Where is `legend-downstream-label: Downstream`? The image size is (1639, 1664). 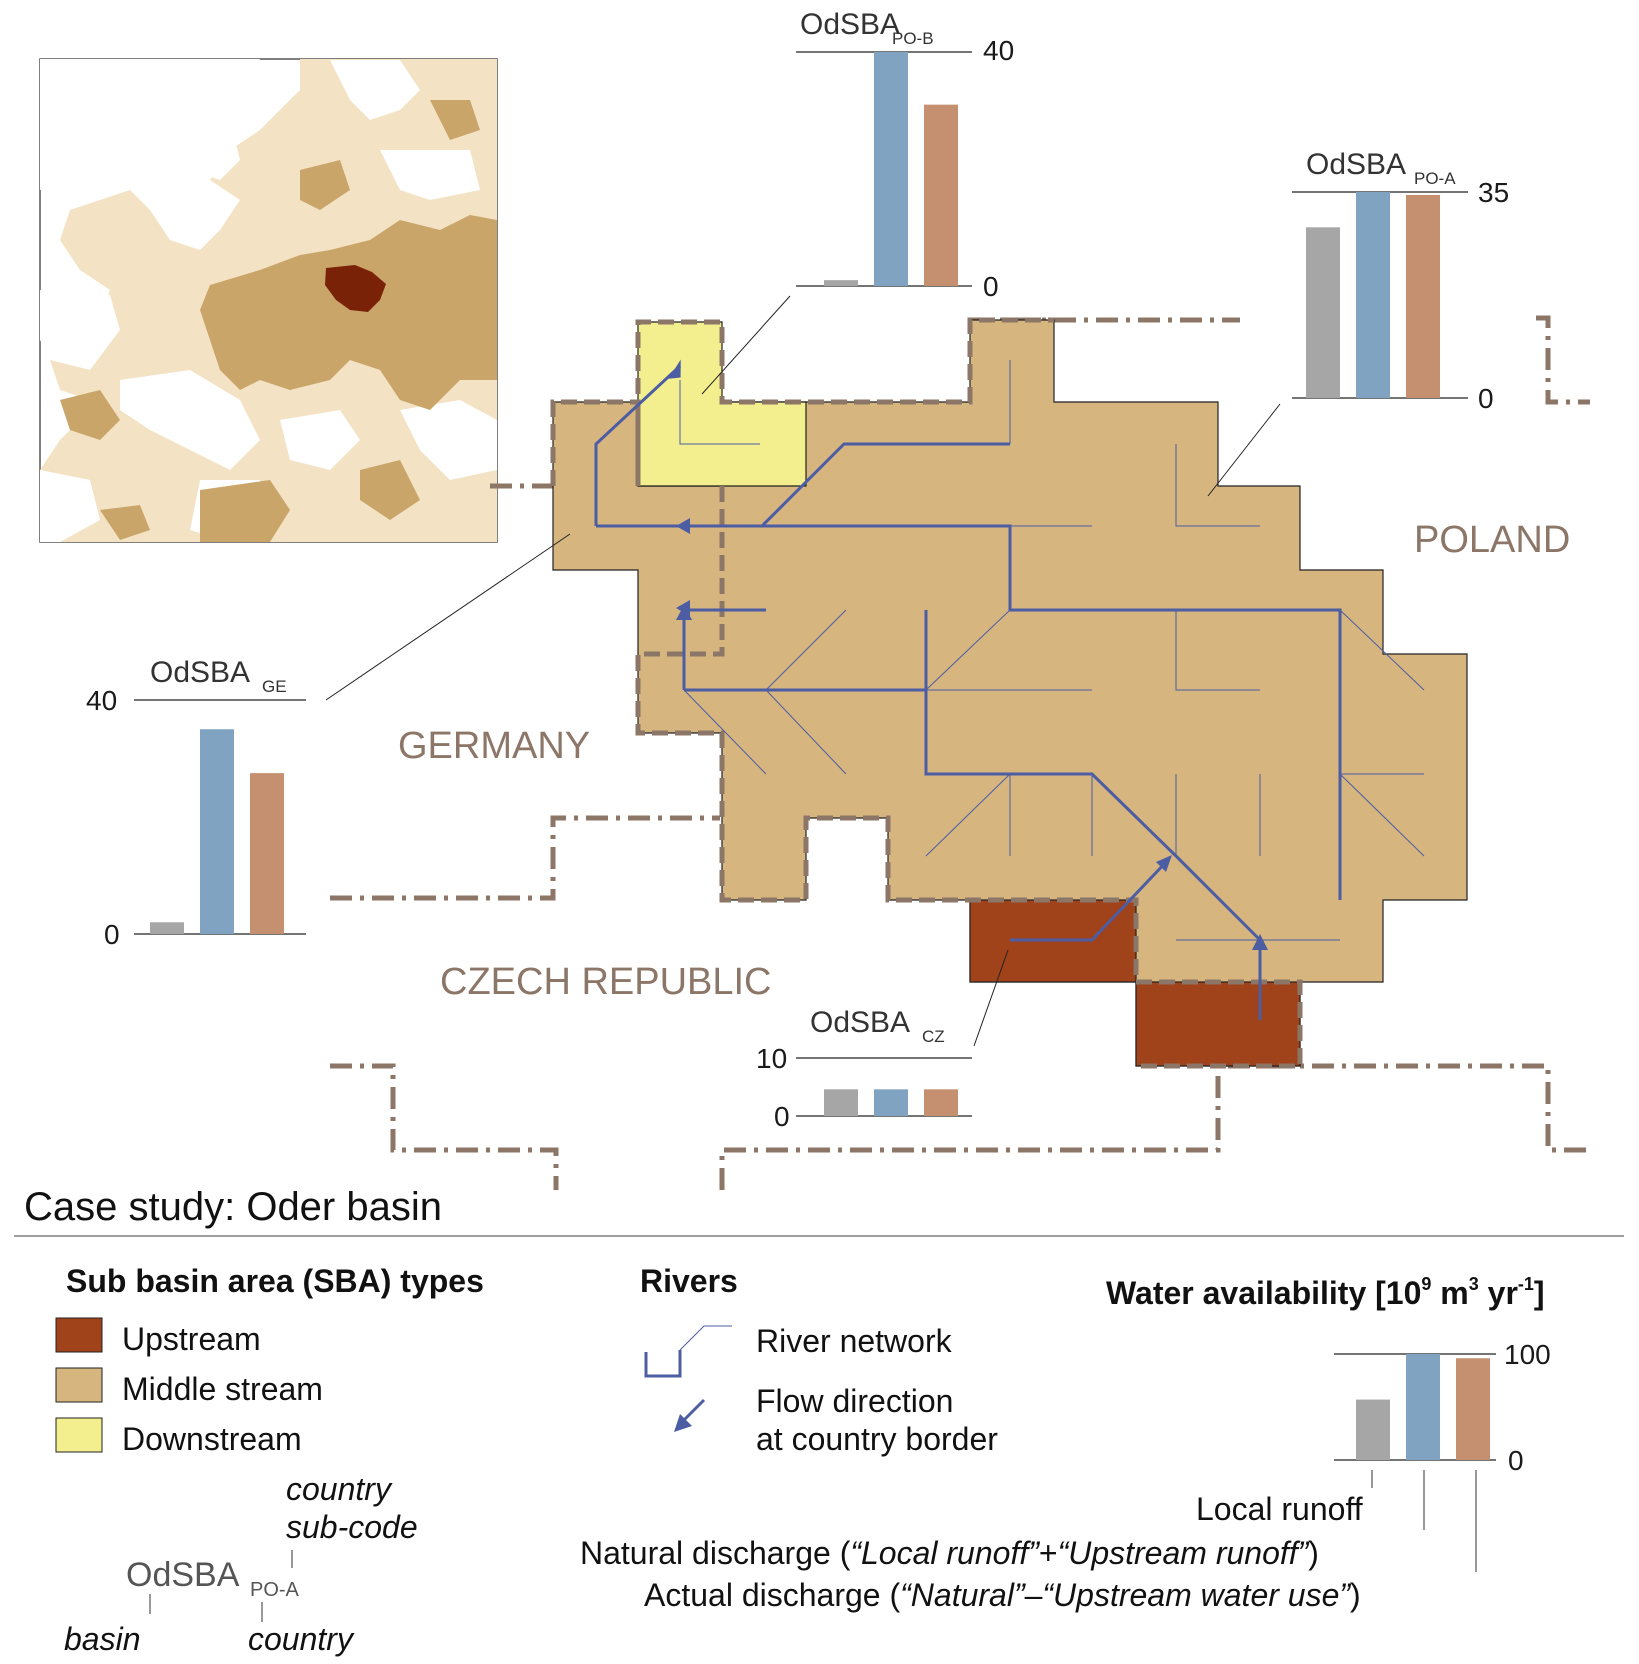
legend-downstream-label: Downstream is located at coordinates (212, 1439).